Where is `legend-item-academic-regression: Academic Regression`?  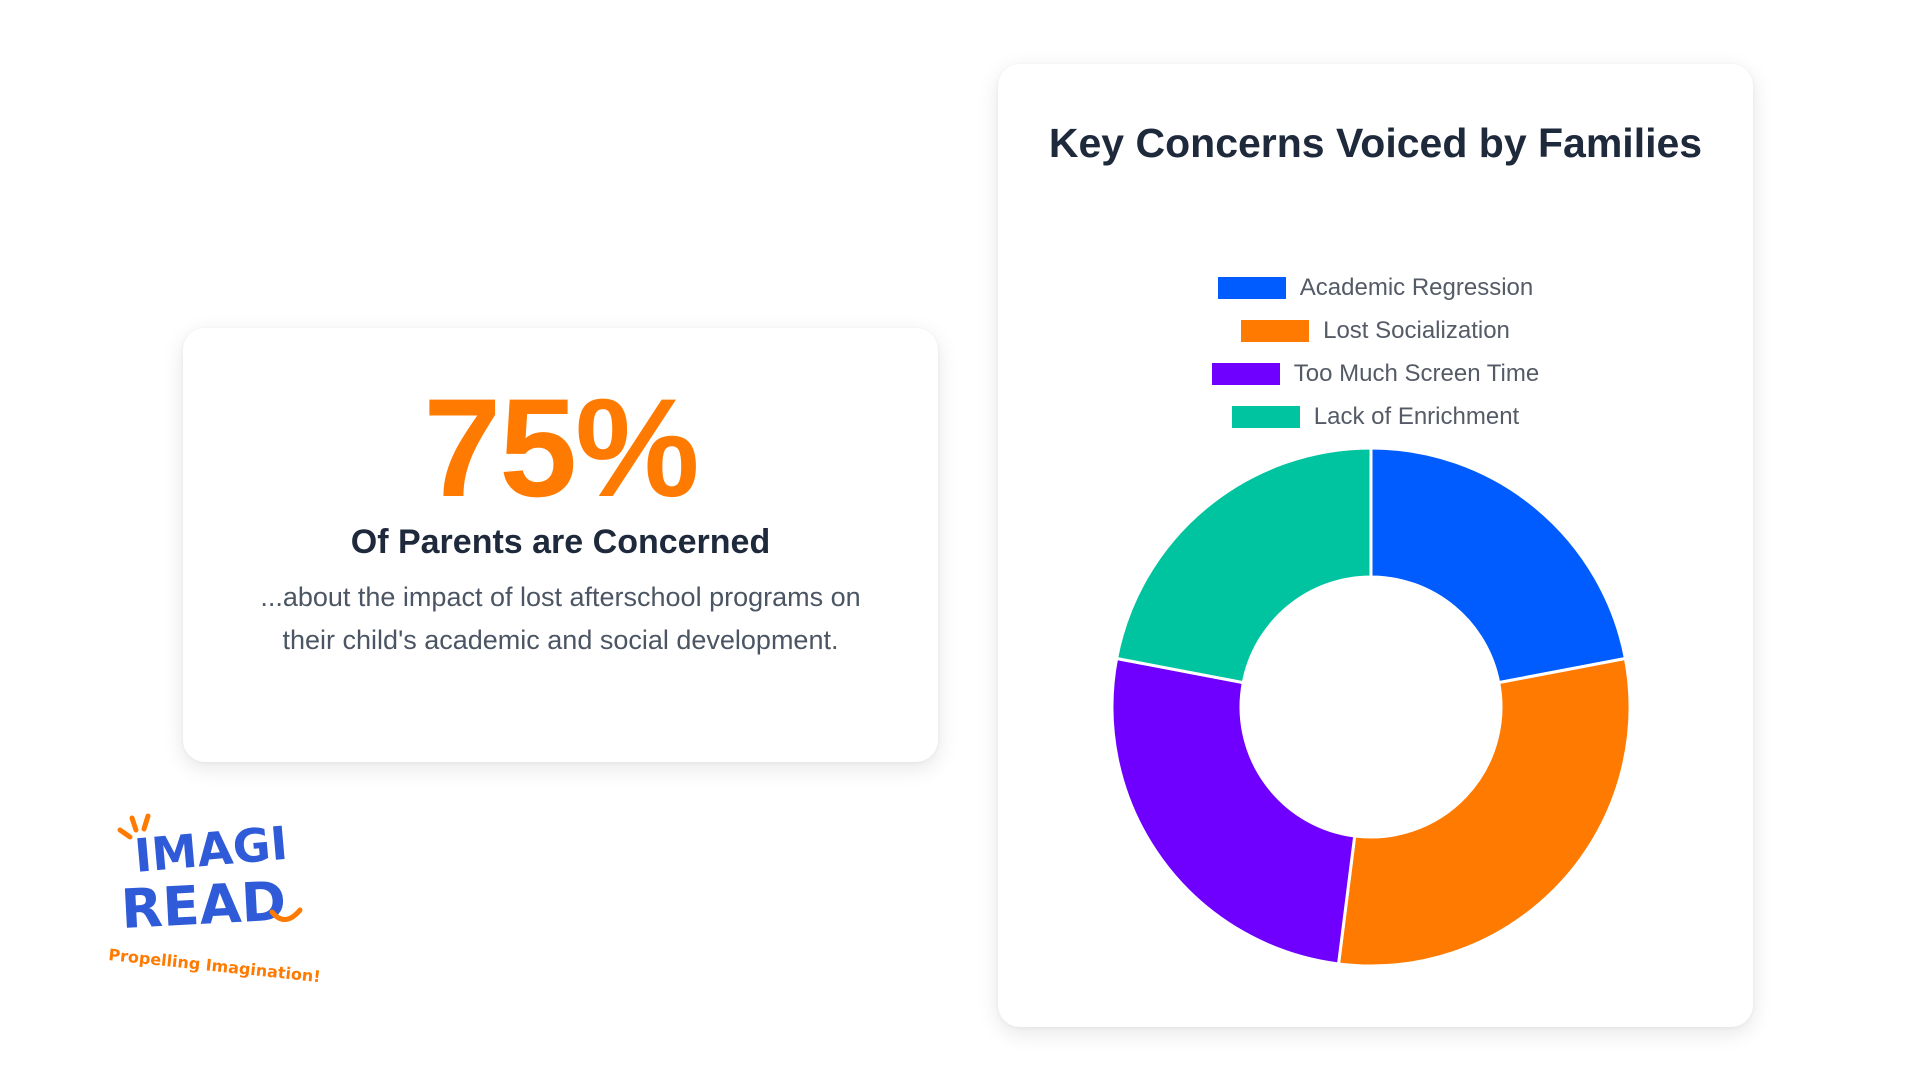
legend-item-academic-regression: Academic Regression is located at coordinates (1375, 287).